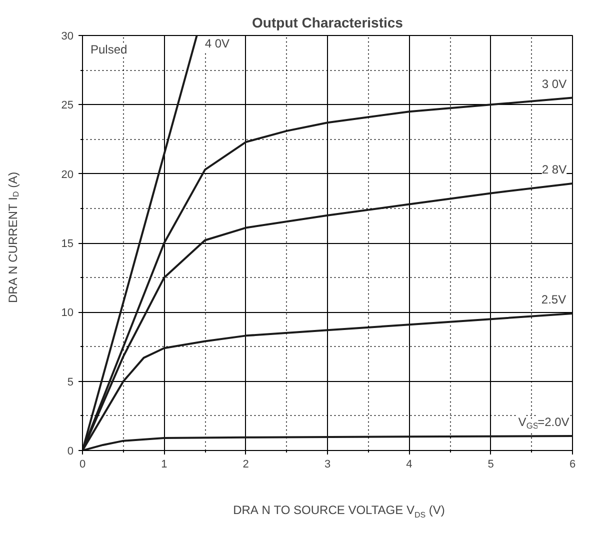  What do you see at coordinates (409, 464) in the screenshot?
I see `x-tick-label: 4` at bounding box center [409, 464].